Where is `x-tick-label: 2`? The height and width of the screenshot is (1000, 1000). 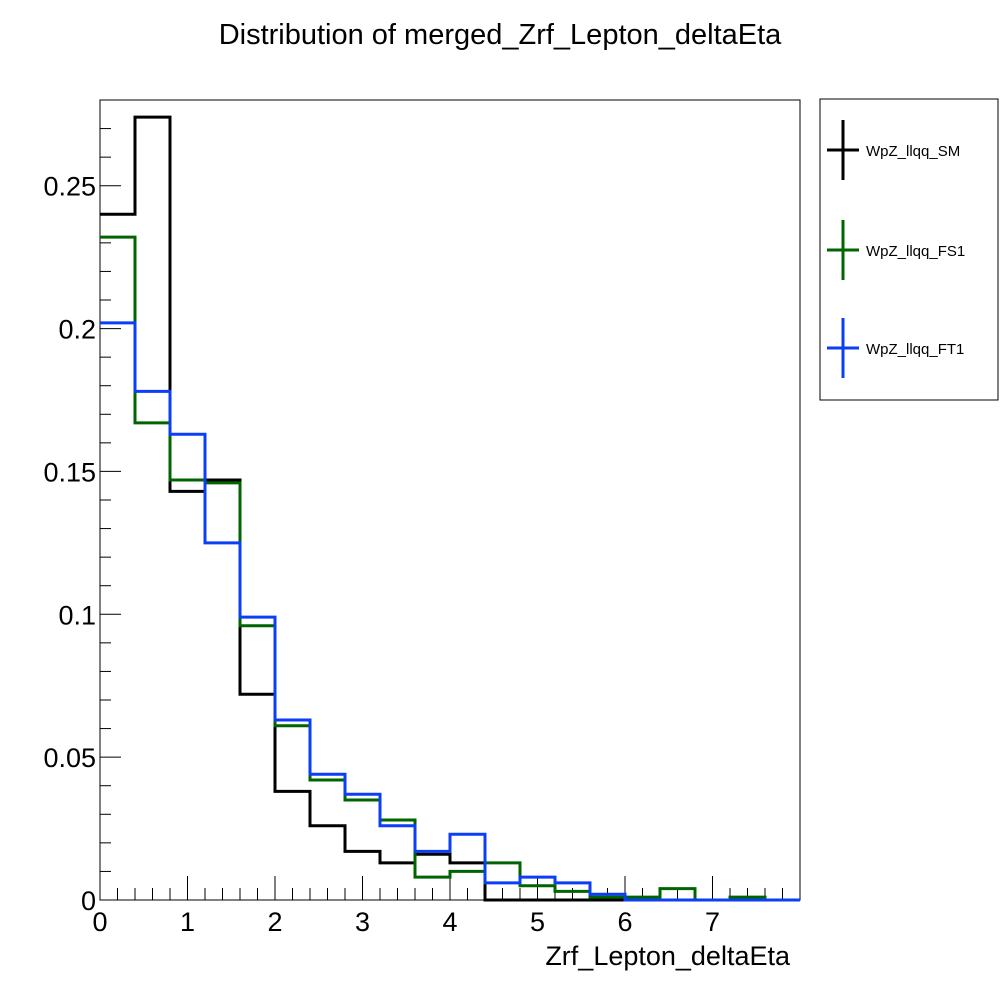 x-tick-label: 2 is located at coordinates (274, 922).